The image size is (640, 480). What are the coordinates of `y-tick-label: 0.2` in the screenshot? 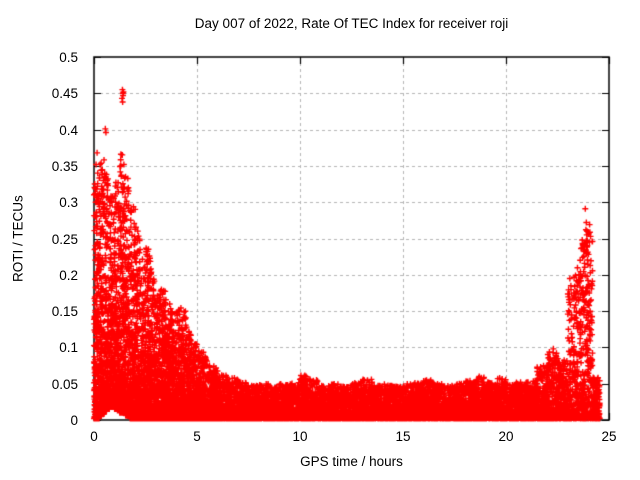 It's located at (68, 275).